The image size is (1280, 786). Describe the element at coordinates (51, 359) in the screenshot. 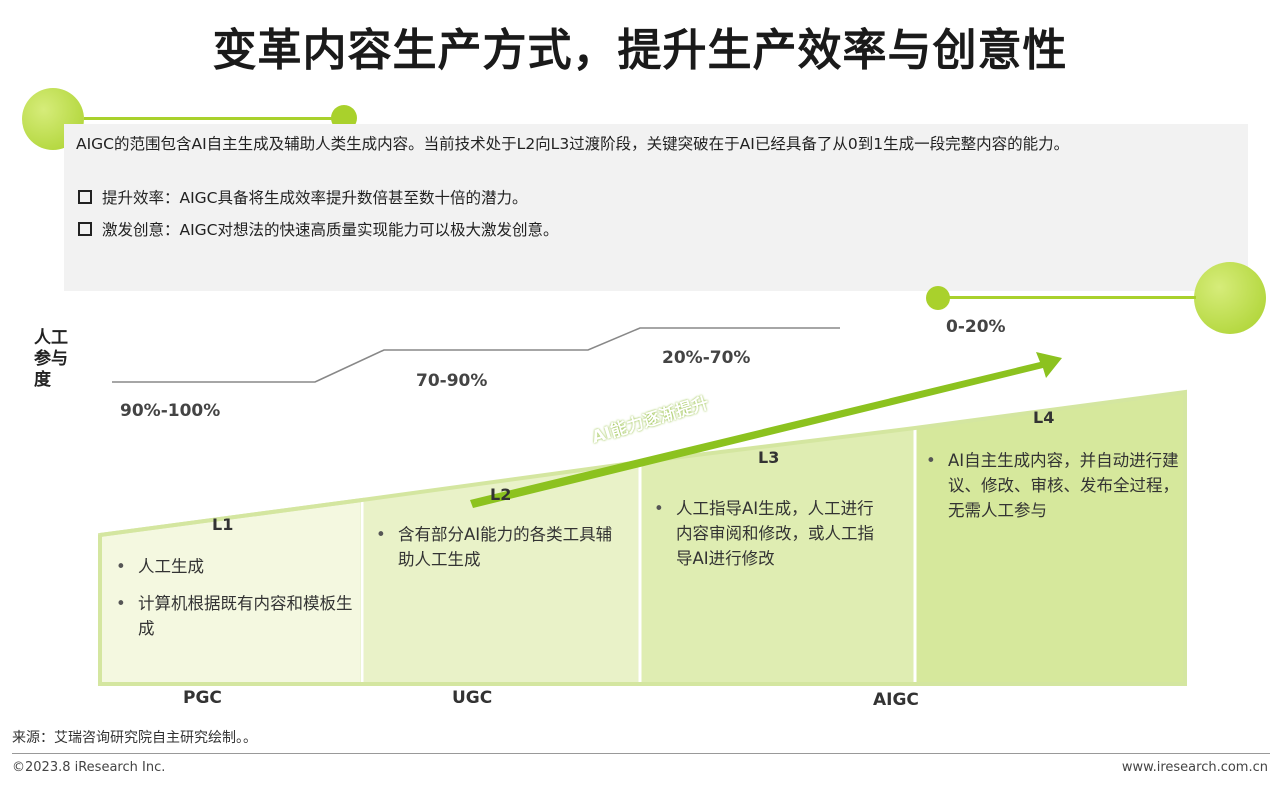

I see `y-axis-label: 人工参与度` at that location.